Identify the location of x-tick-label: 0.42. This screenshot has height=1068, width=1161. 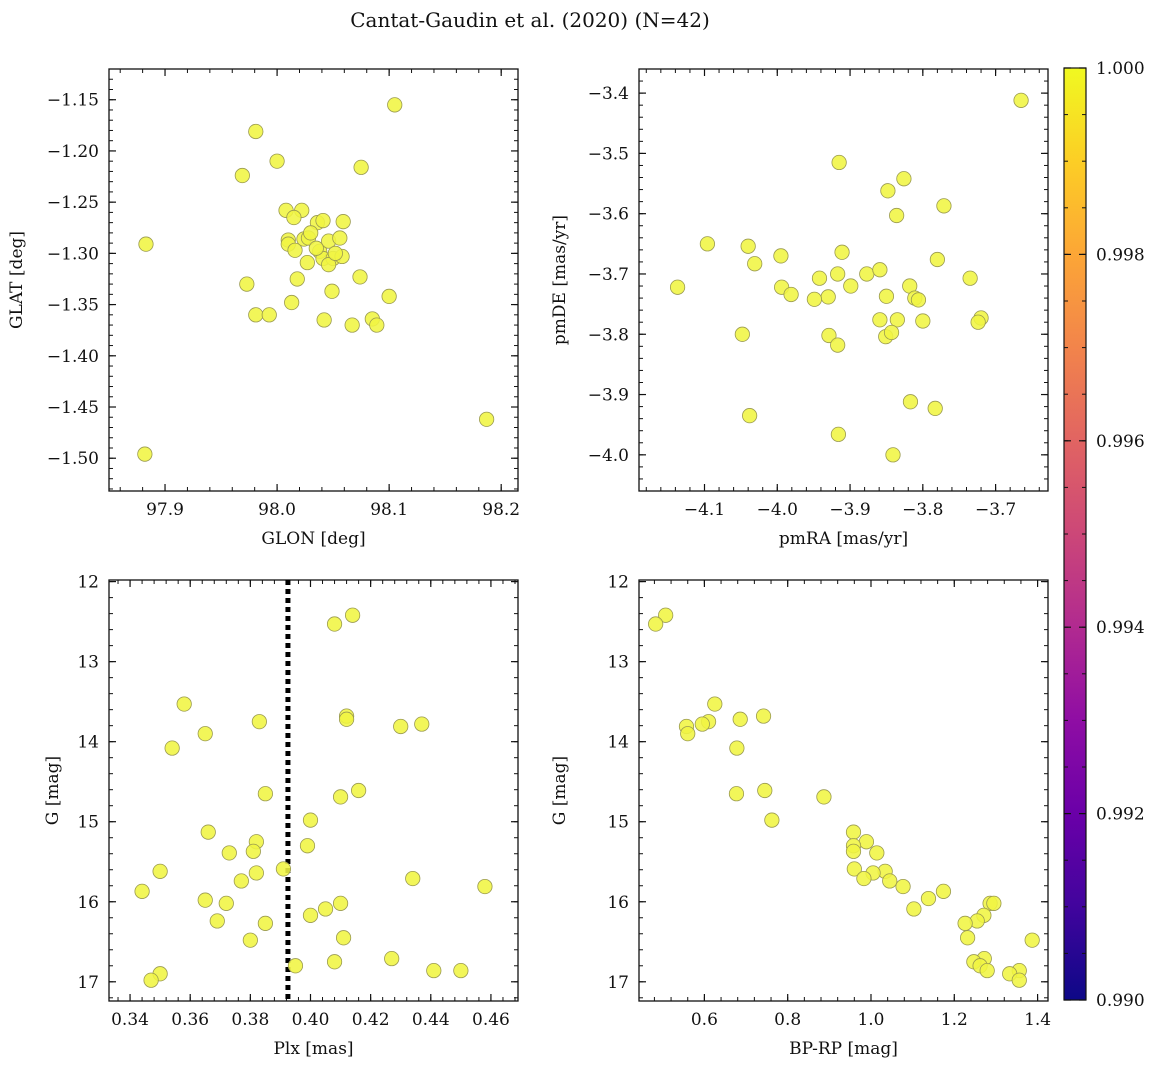
(371, 1020).